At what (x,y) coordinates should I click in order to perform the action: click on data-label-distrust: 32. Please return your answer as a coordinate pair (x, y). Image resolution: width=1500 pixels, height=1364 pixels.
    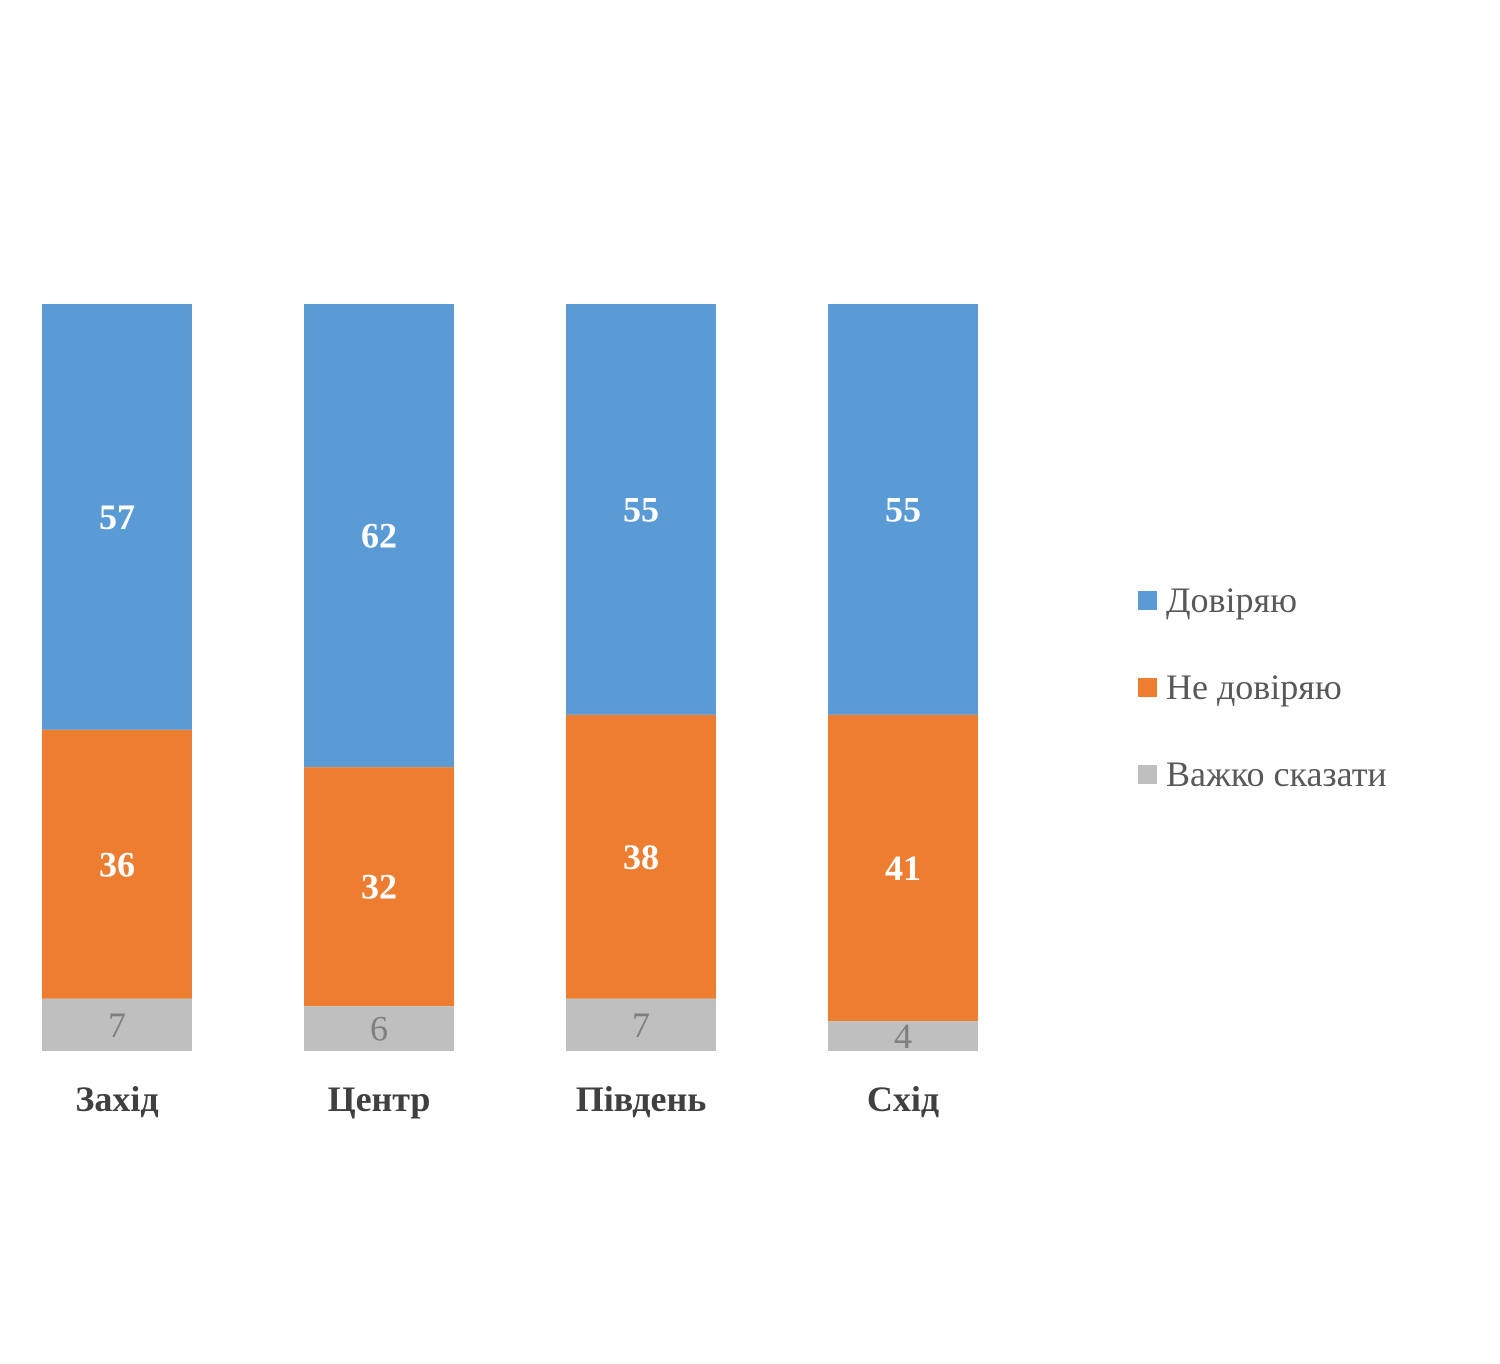
    Looking at the image, I should click on (379, 887).